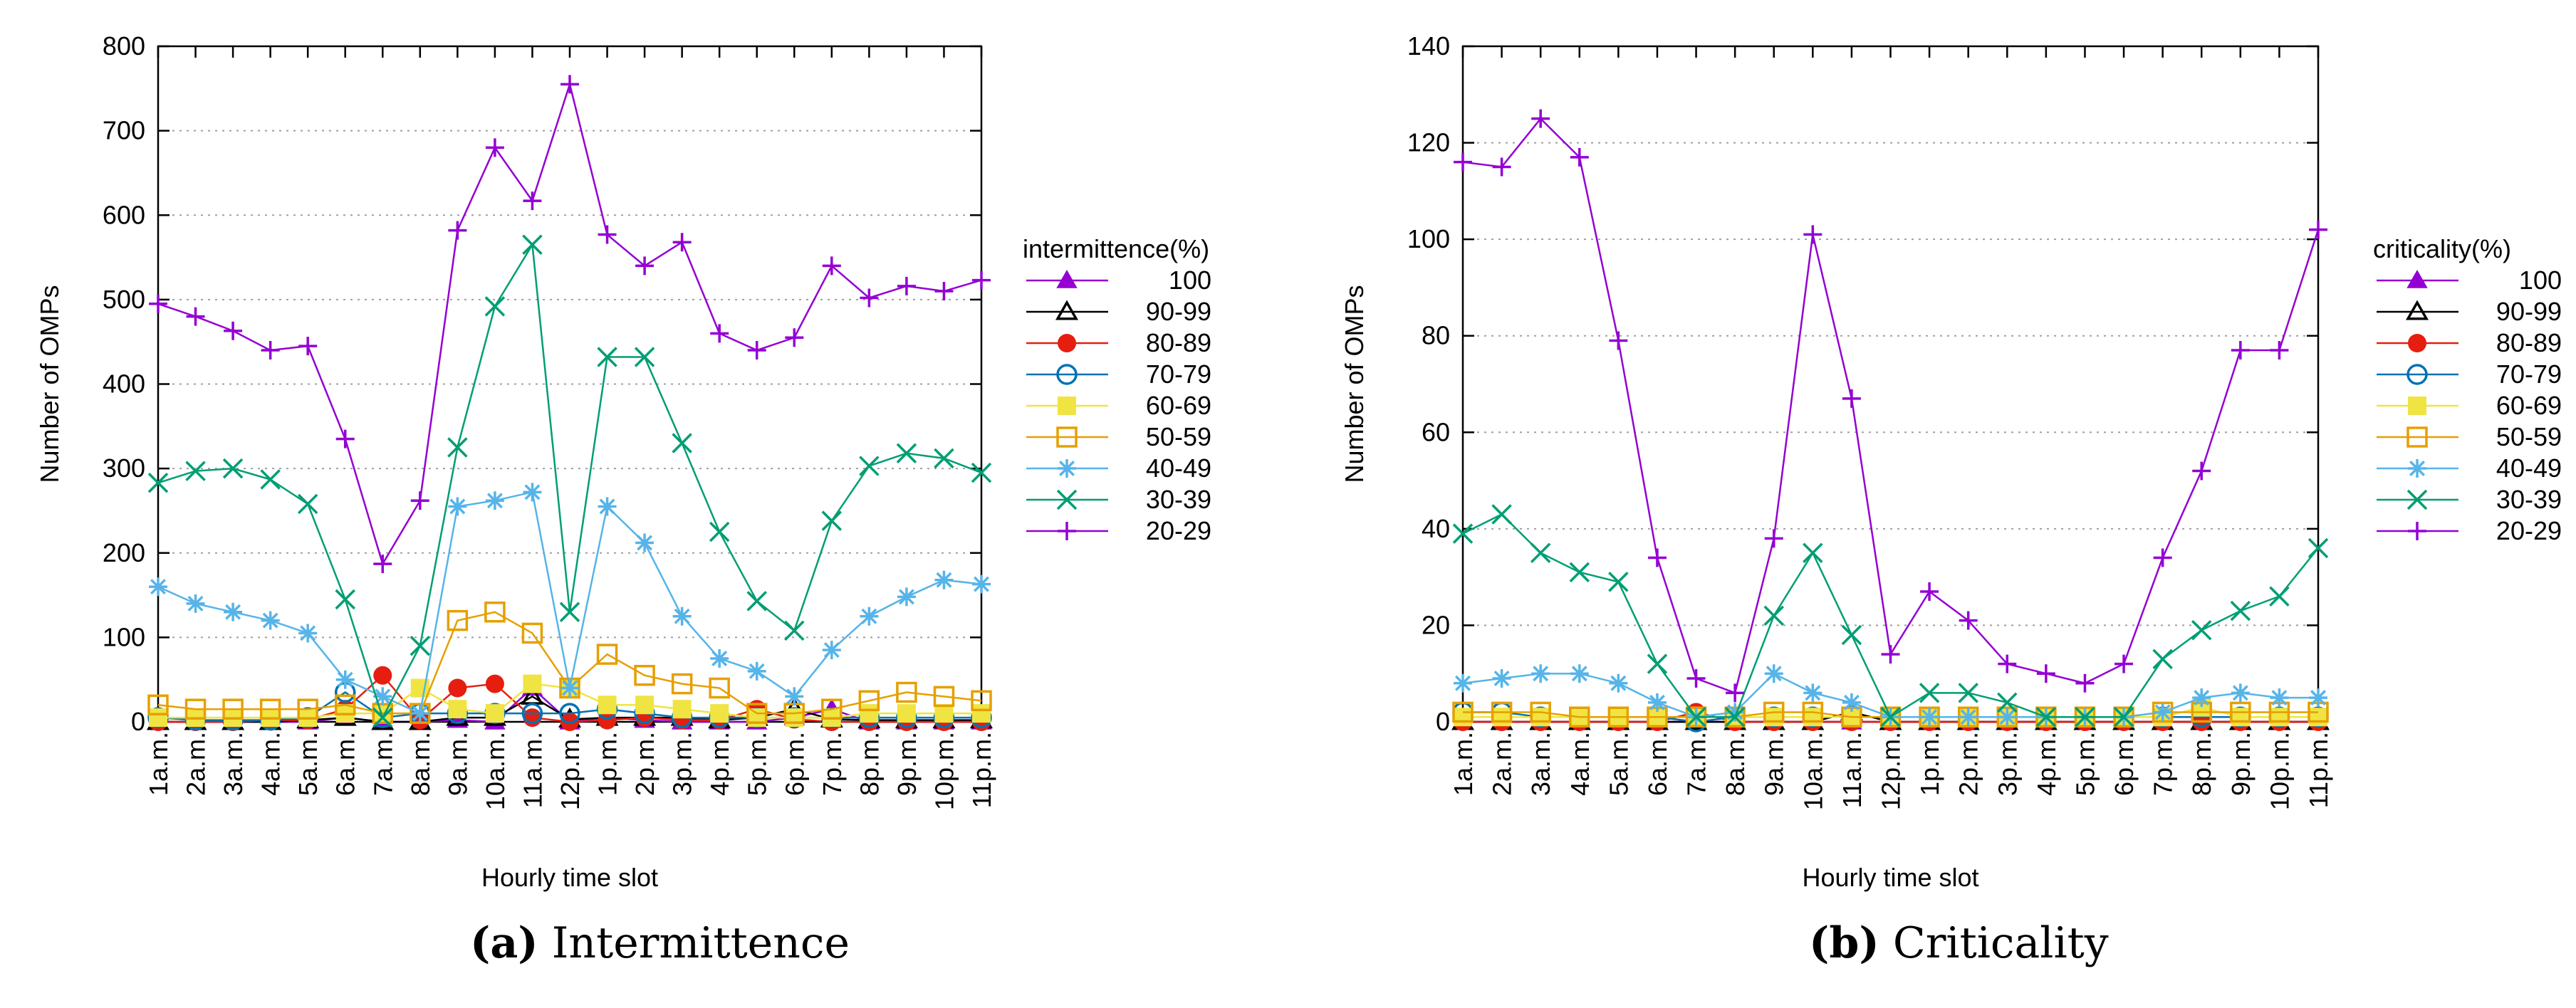 This screenshot has height=1008, width=2576. What do you see at coordinates (906, 597) in the screenshot?
I see `data-point-40-49-9p-m` at bounding box center [906, 597].